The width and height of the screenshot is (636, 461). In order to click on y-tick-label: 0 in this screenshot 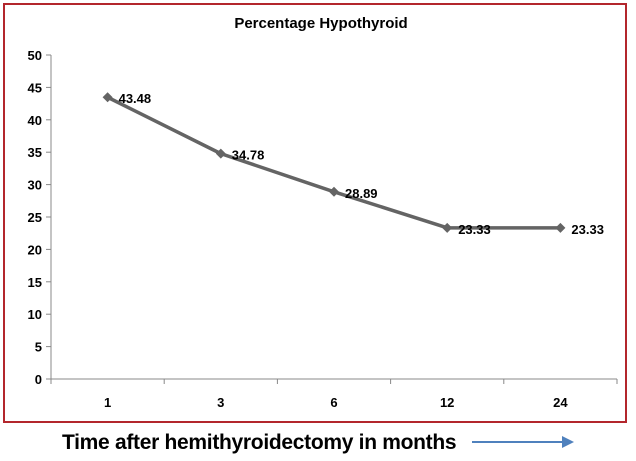, I will do `click(38, 379)`.